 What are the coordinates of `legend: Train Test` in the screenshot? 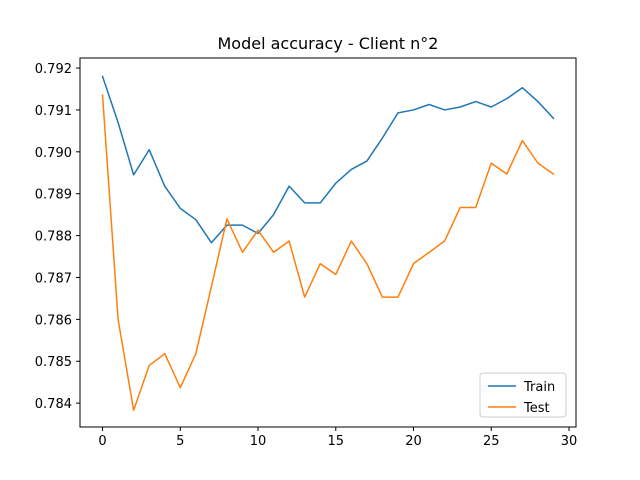 It's located at (523, 395).